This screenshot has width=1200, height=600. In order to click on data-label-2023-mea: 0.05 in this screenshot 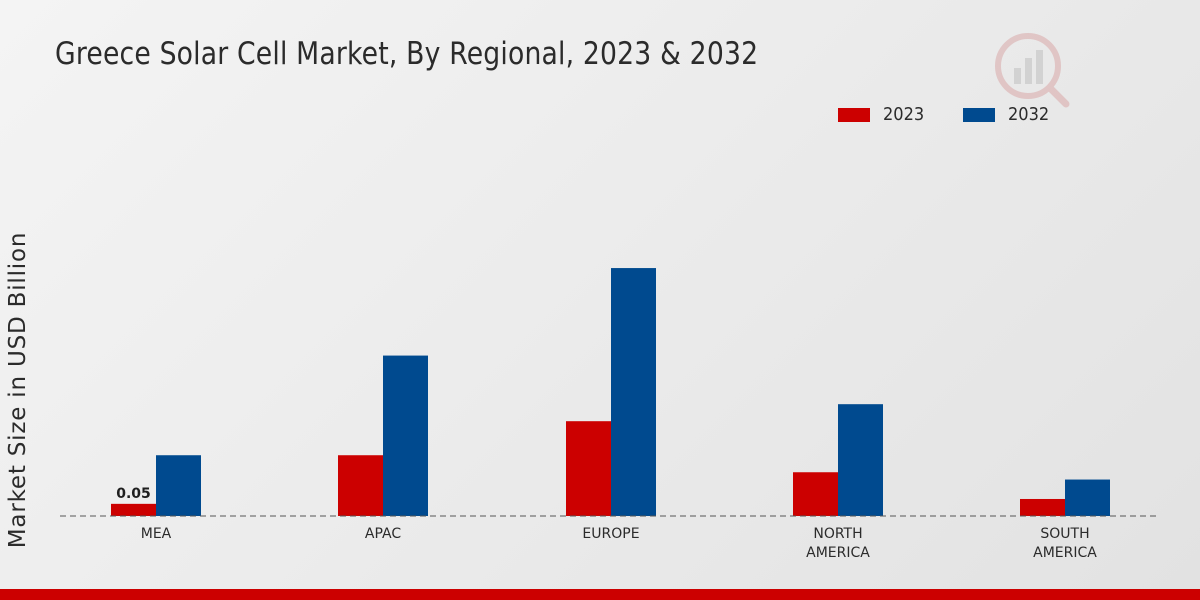, I will do `click(133, 494)`.